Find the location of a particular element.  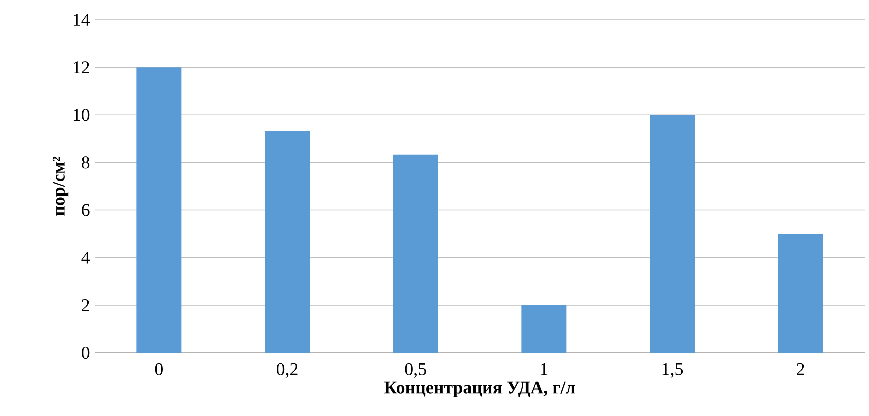

y-tick-label: 4 is located at coordinates (86, 258).